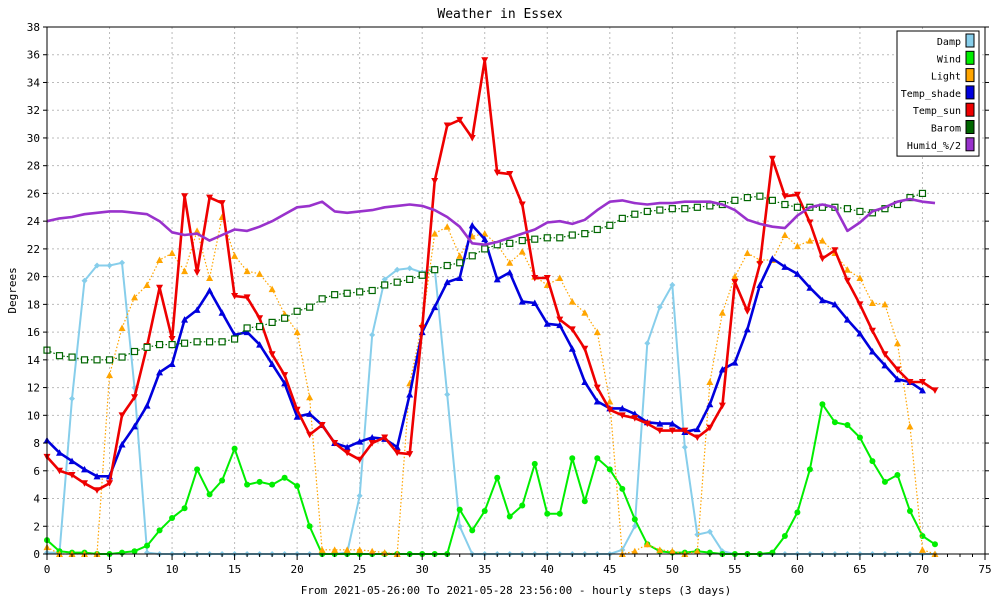  Describe the element at coordinates (949, 59) in the screenshot. I see `legend-label-wind: Wind` at that location.